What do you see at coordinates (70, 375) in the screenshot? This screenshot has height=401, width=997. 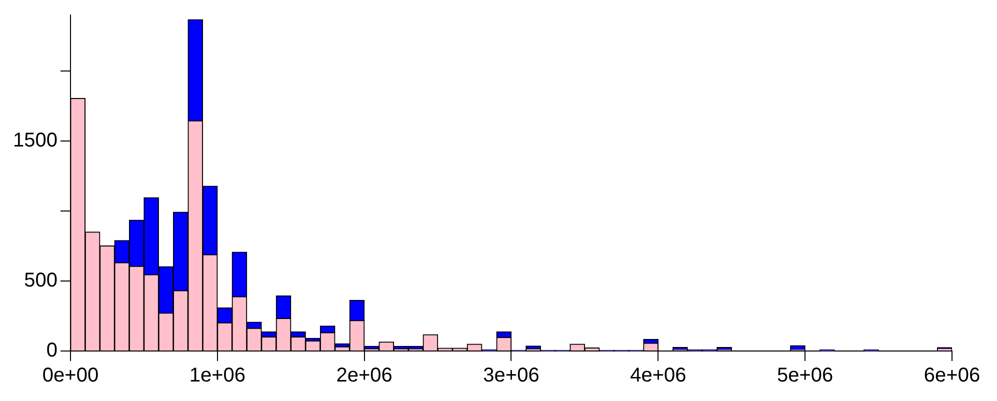 I see `x-tick-label: 0e+00` at bounding box center [70, 375].